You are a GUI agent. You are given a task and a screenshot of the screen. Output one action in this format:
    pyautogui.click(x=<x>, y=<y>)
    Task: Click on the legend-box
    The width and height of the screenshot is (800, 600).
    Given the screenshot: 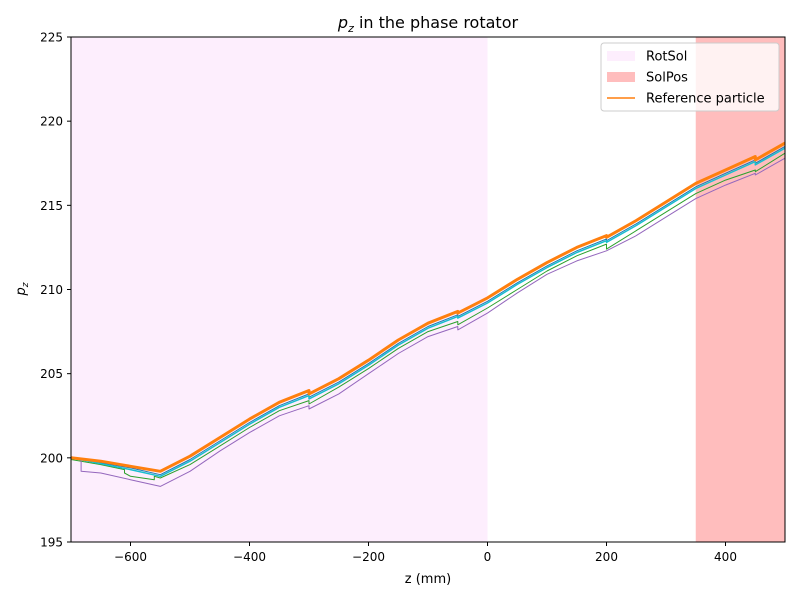 What is the action you would take?
    pyautogui.click(x=690, y=77)
    